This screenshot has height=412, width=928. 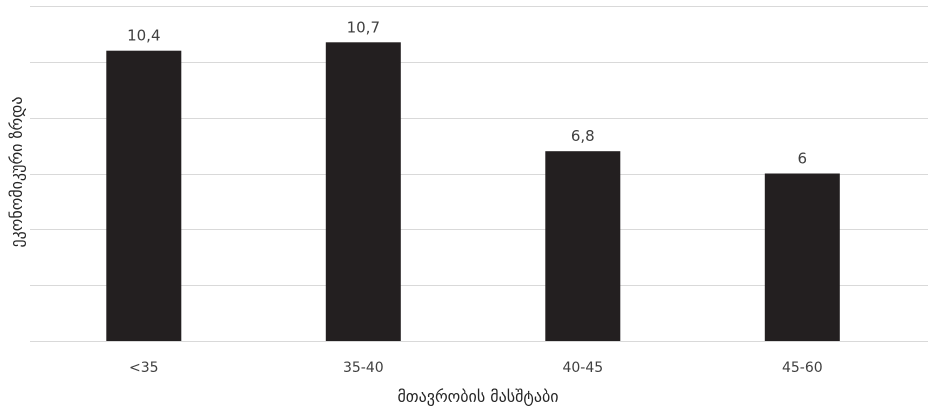 I want to click on x-tick-label: 35-40, so click(x=363, y=368).